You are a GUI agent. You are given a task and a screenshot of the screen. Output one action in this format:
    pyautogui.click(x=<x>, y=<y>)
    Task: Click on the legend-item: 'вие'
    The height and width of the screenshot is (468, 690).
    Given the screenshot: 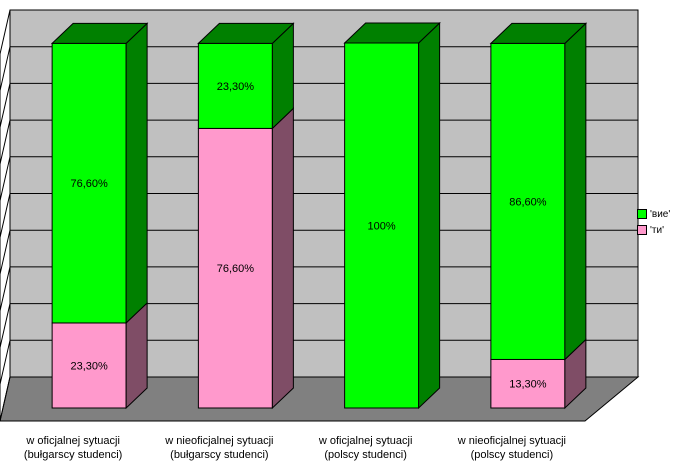 What is the action you would take?
    pyautogui.click(x=653, y=214)
    